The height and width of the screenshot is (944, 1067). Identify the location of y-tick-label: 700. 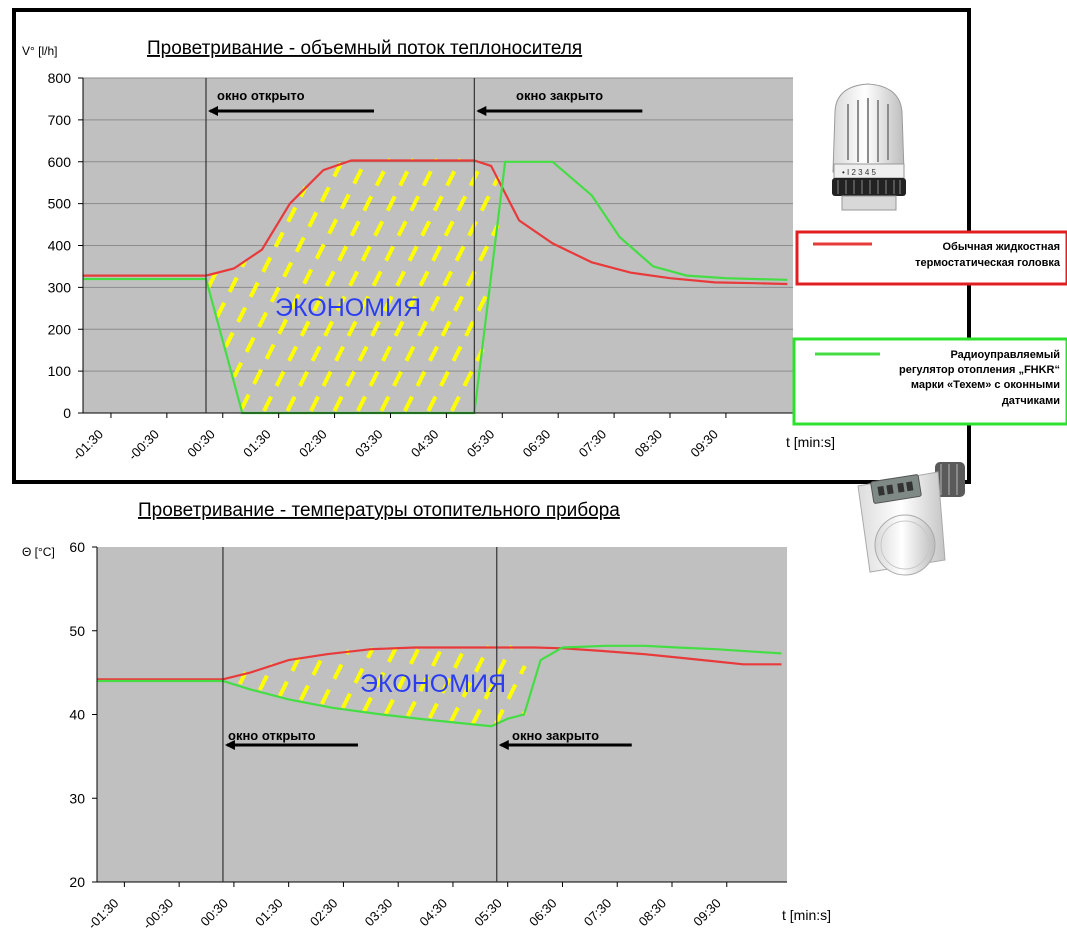
(60, 120).